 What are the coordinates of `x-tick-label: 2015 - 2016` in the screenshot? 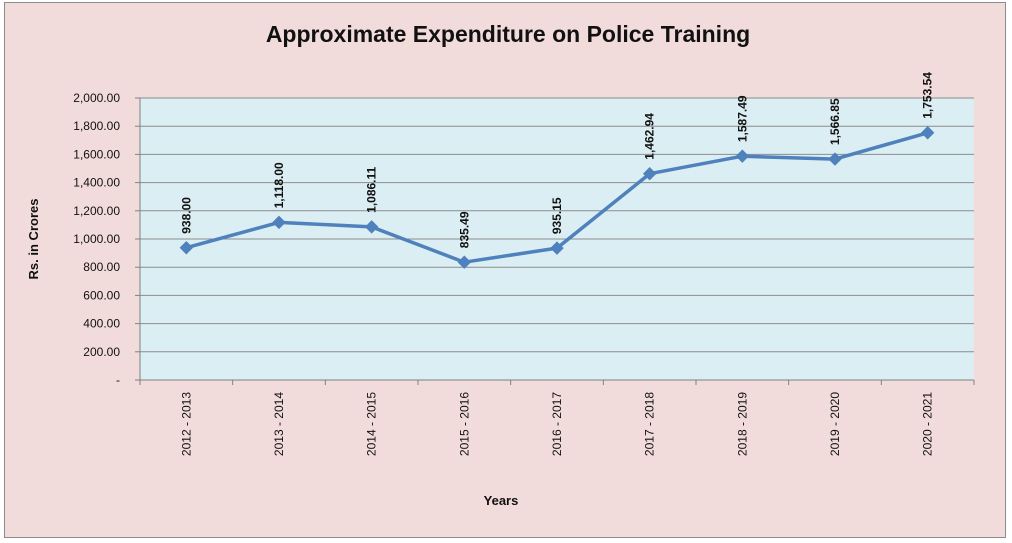 It's located at (464, 424).